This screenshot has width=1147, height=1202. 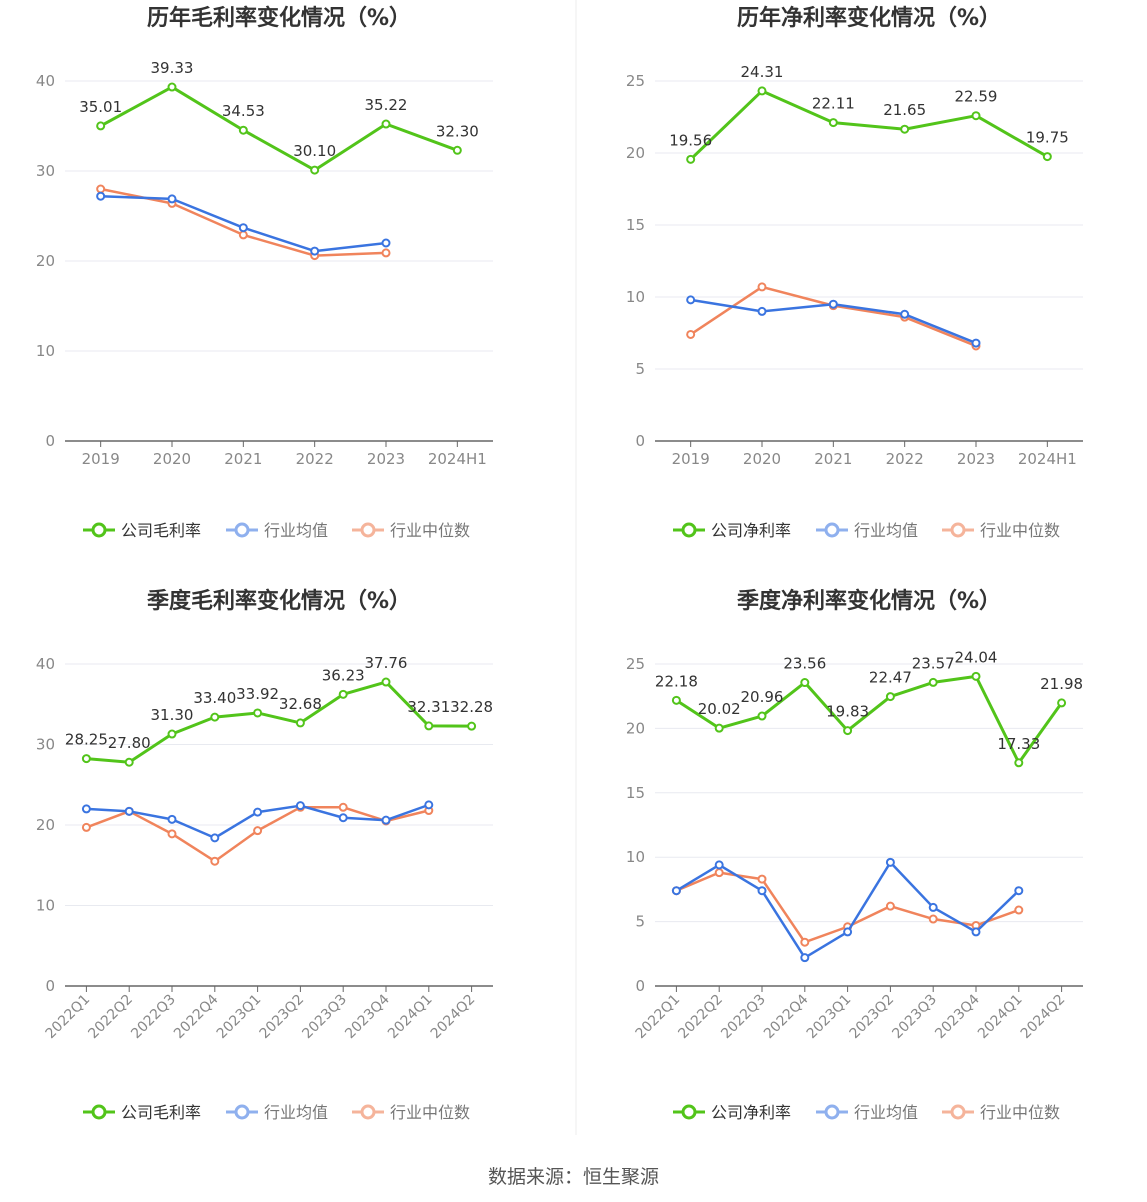 I want to click on x-tick-label: 2023Q2, so click(x=282, y=1017).